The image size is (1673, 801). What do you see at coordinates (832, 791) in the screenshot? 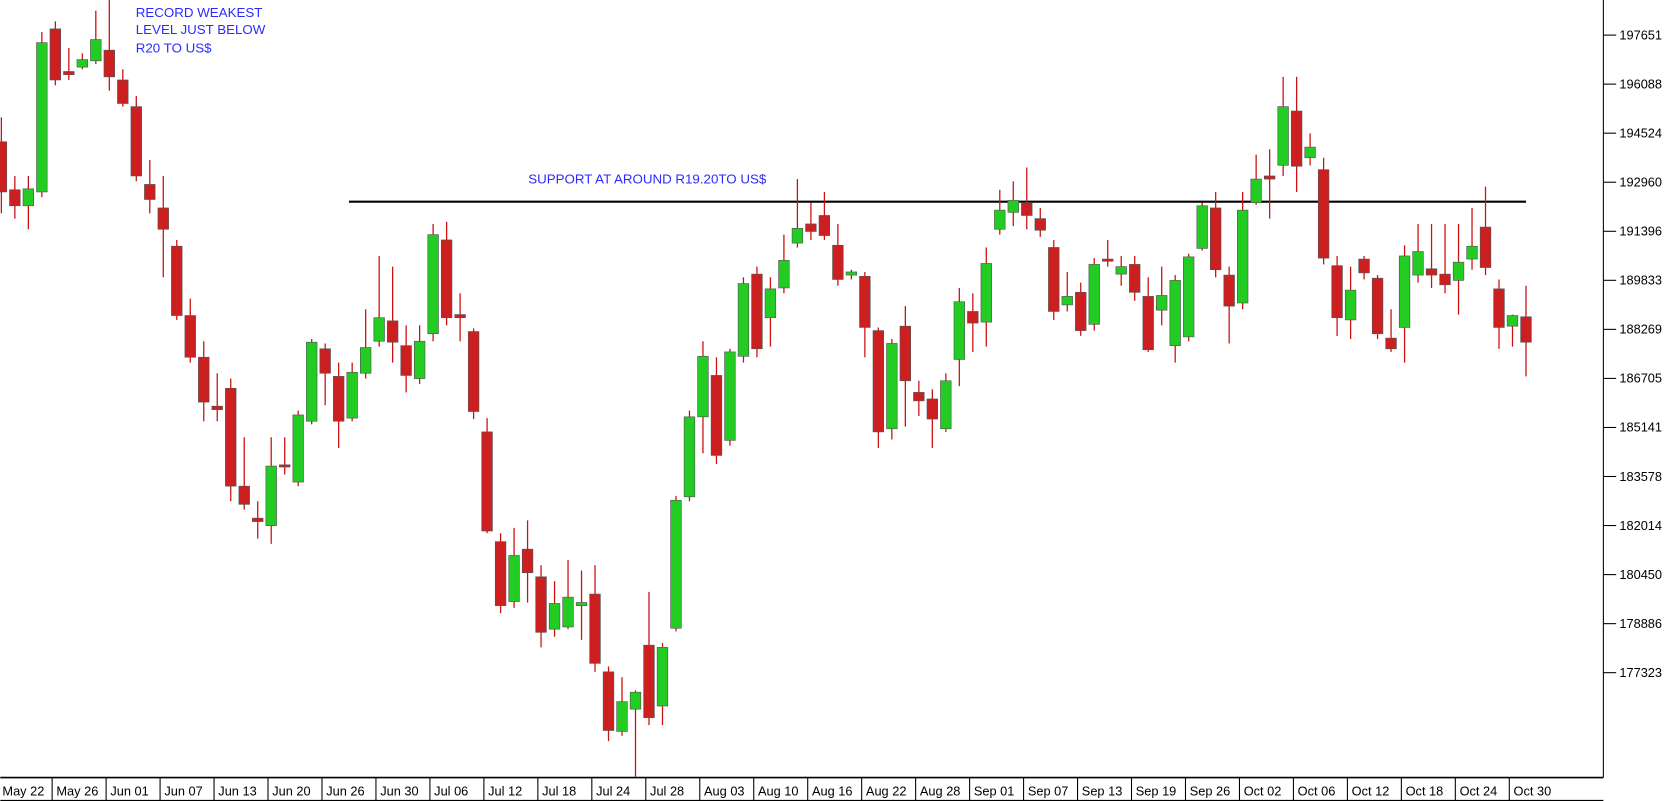
I see `x-tick-label: Aug 16` at bounding box center [832, 791].